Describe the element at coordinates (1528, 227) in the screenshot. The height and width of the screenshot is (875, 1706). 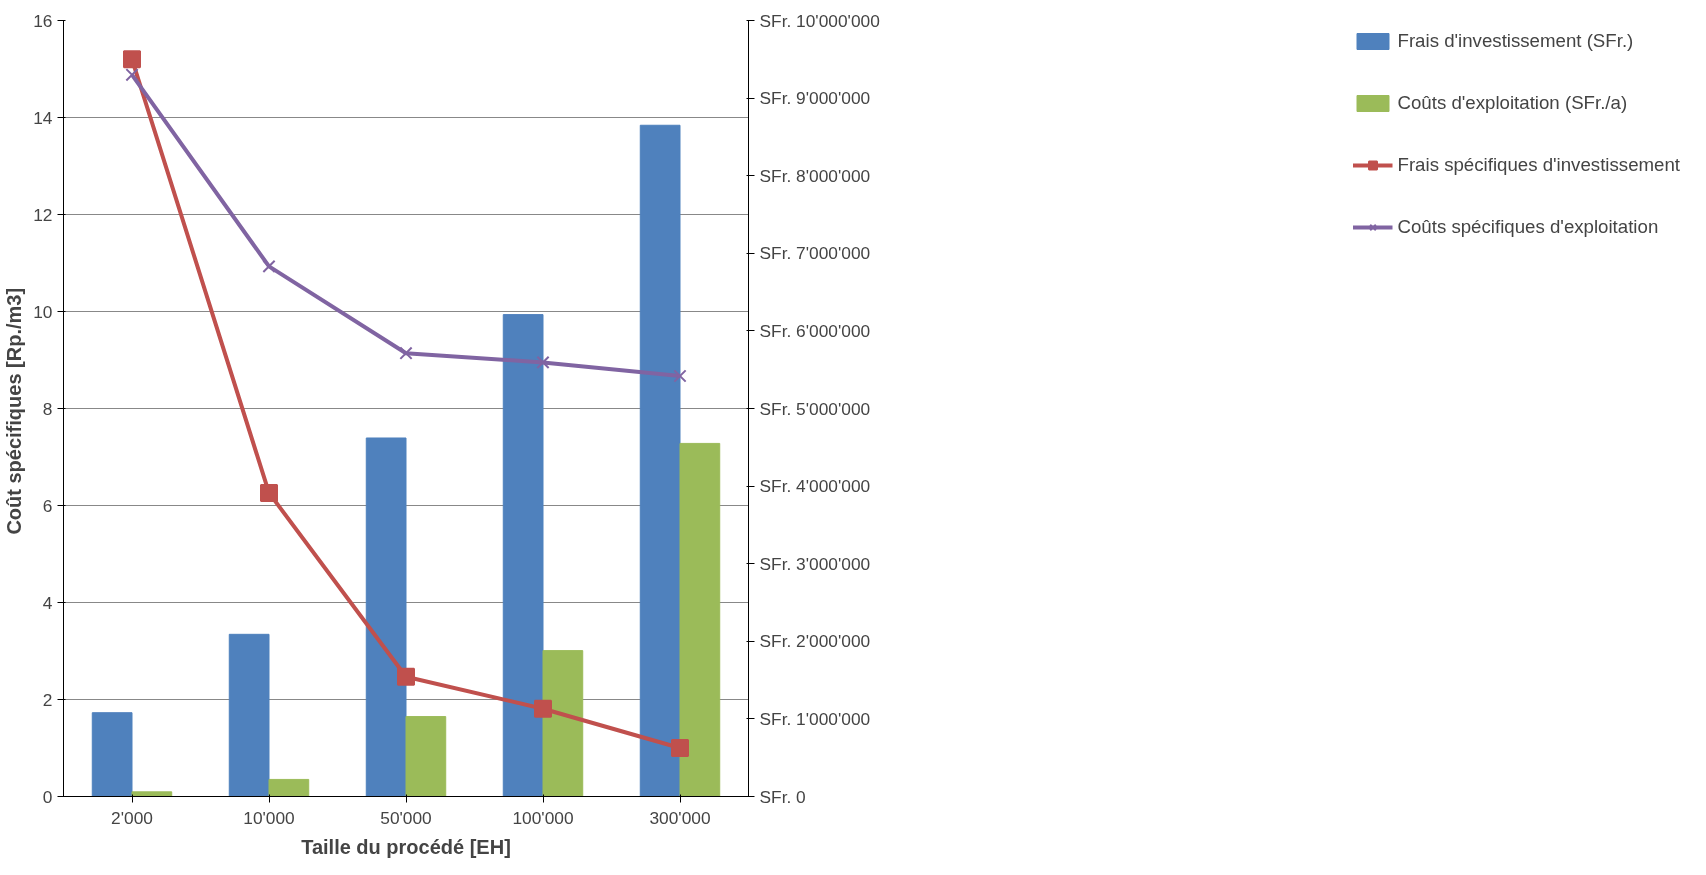
I see `legend-label: Coûts spécifiques d'exploitation` at that location.